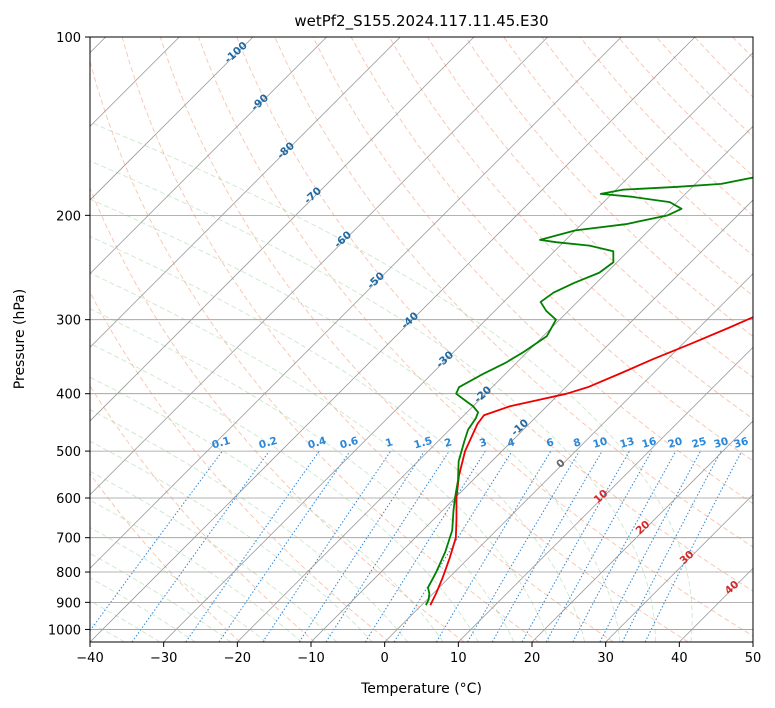 The width and height of the screenshot is (775, 708). Describe the element at coordinates (753, 658) in the screenshot. I see `x-tick-label: 50` at that location.